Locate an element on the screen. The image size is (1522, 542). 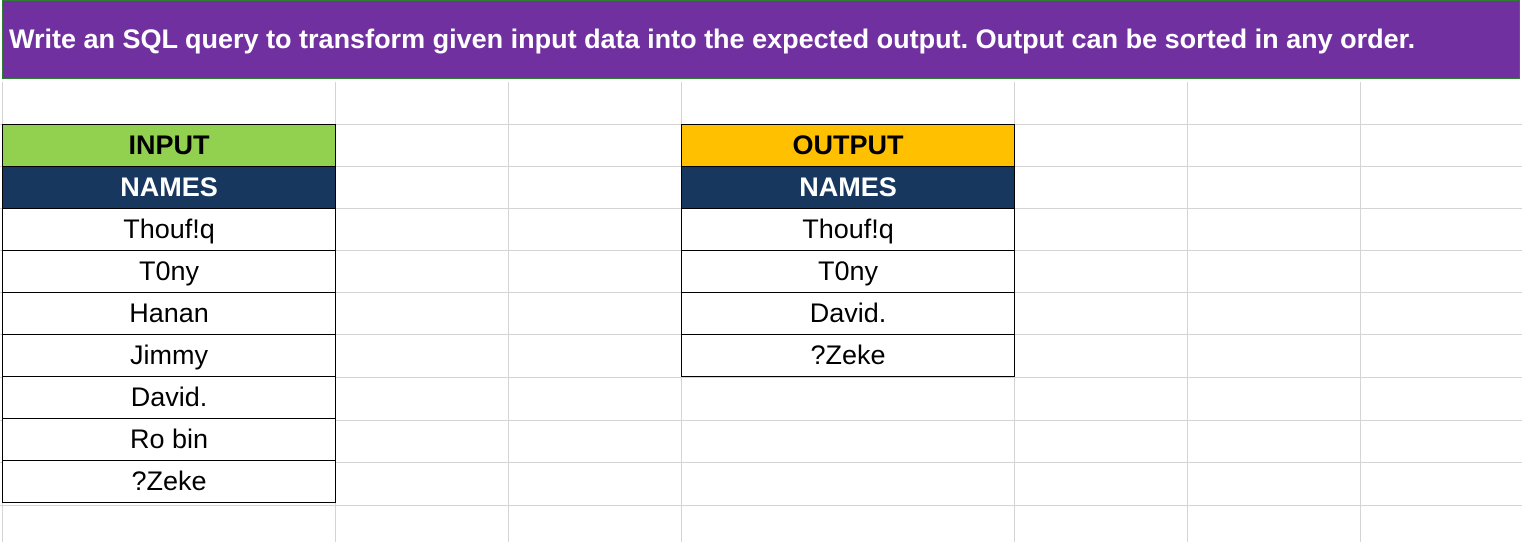
output-cell: ?Zeke is located at coordinates (848, 355).